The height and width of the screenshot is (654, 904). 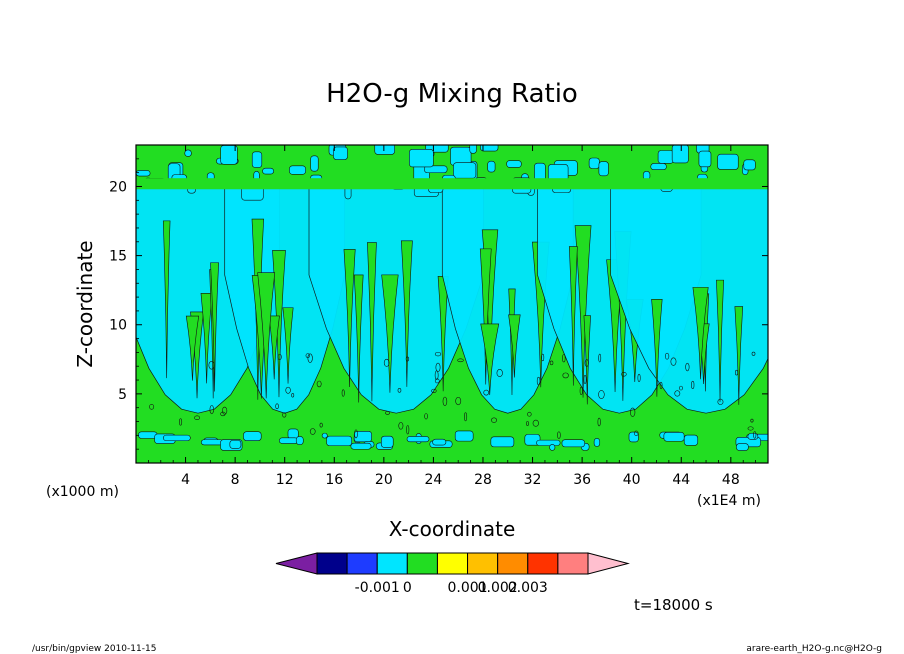 What do you see at coordinates (731, 480) in the screenshot?
I see `x-tick-label: 48` at bounding box center [731, 480].